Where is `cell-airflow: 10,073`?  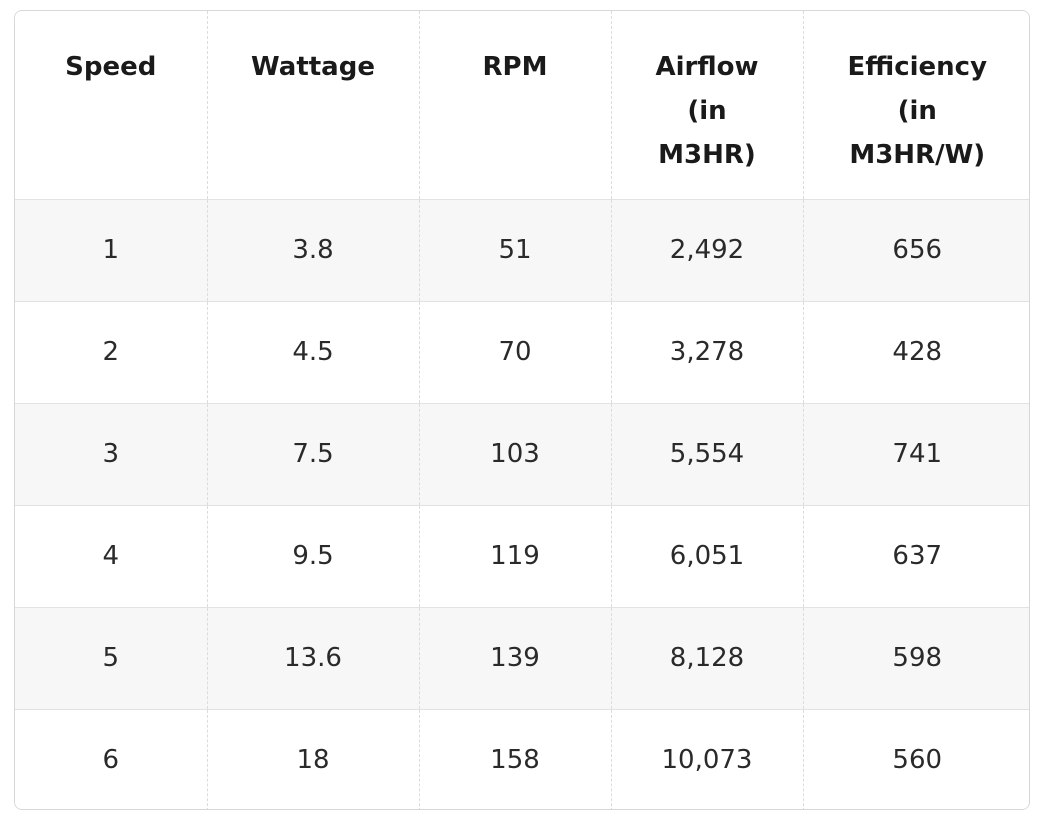 cell-airflow: 10,073 is located at coordinates (706, 759).